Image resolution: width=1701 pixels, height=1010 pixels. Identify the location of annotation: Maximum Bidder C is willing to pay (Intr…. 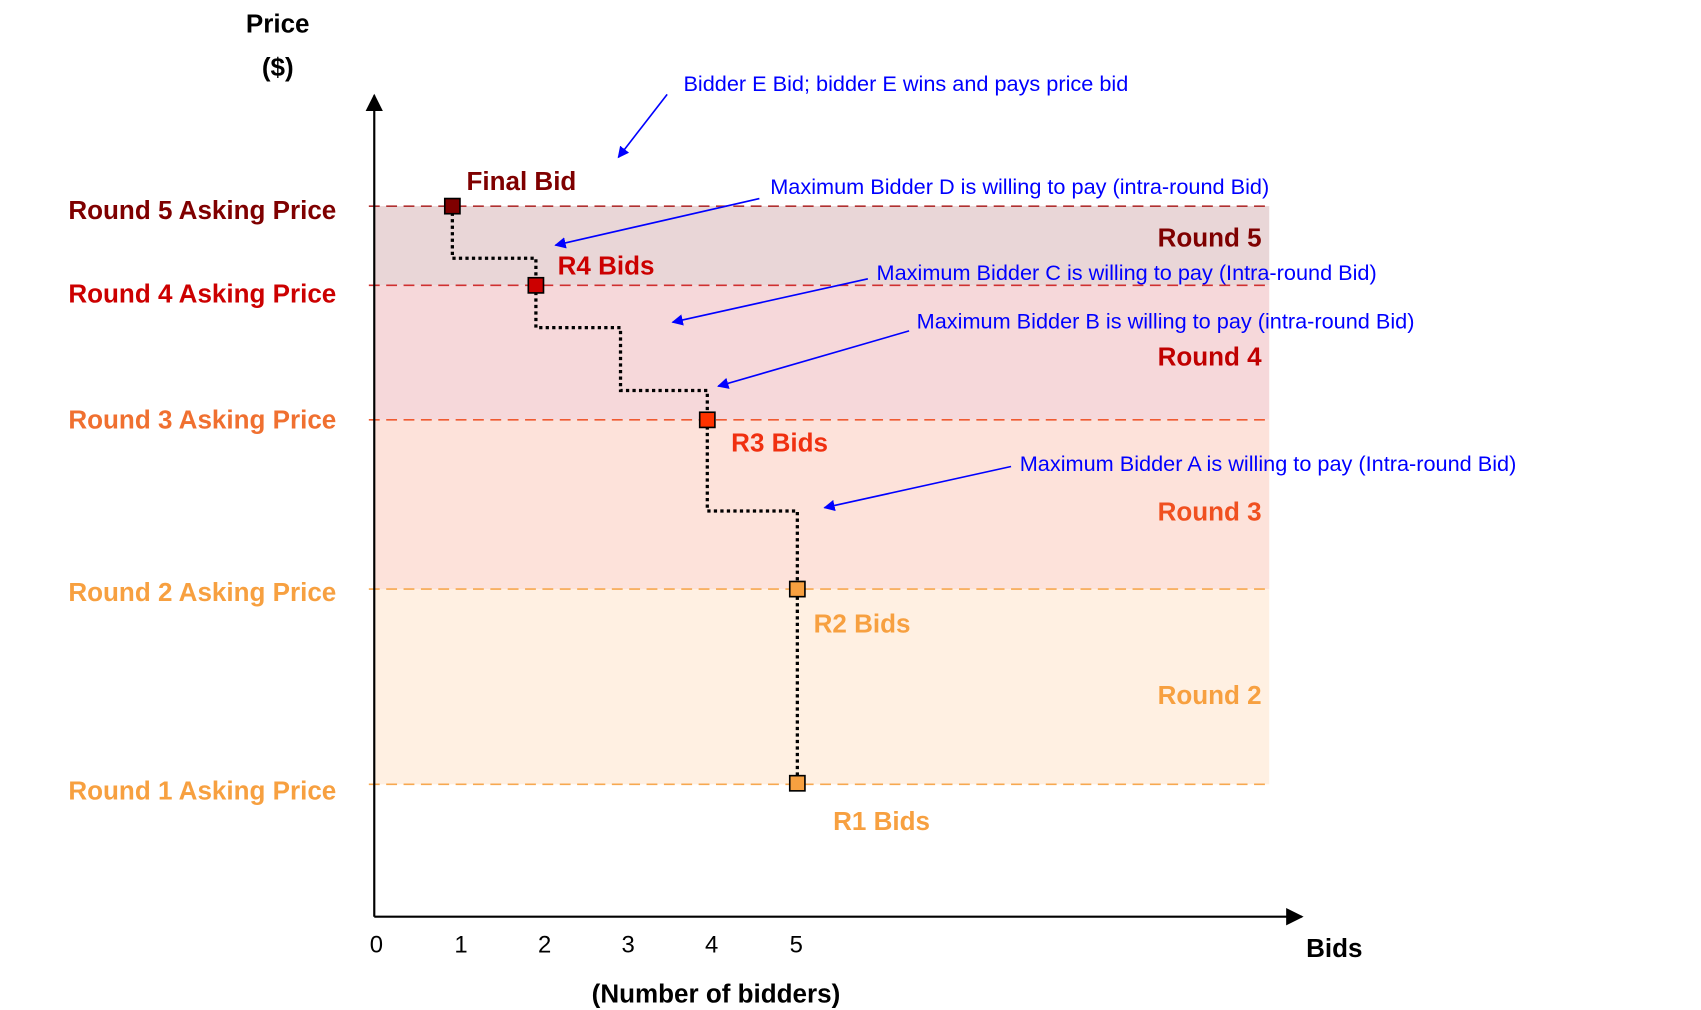
(1127, 272).